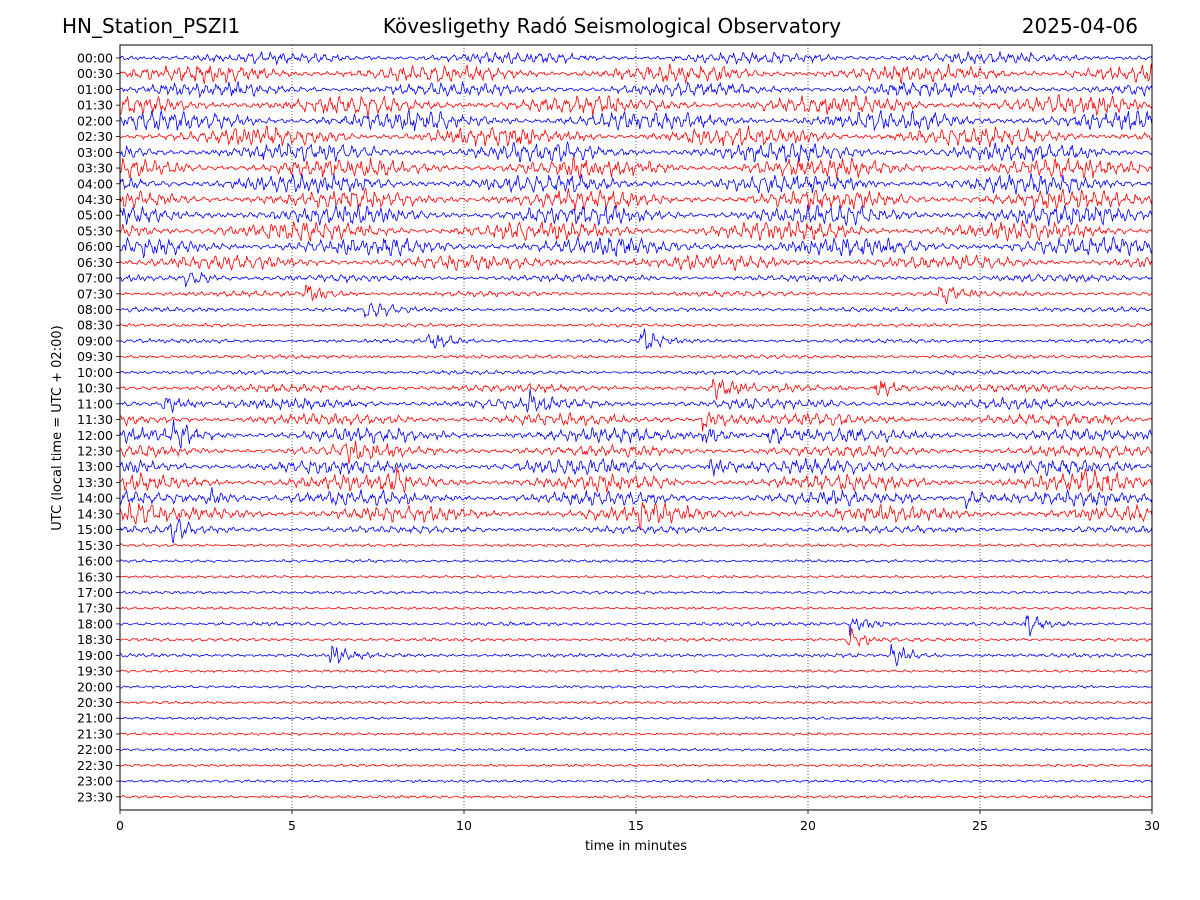  I want to click on x-tick-label: 5, so click(292, 825).